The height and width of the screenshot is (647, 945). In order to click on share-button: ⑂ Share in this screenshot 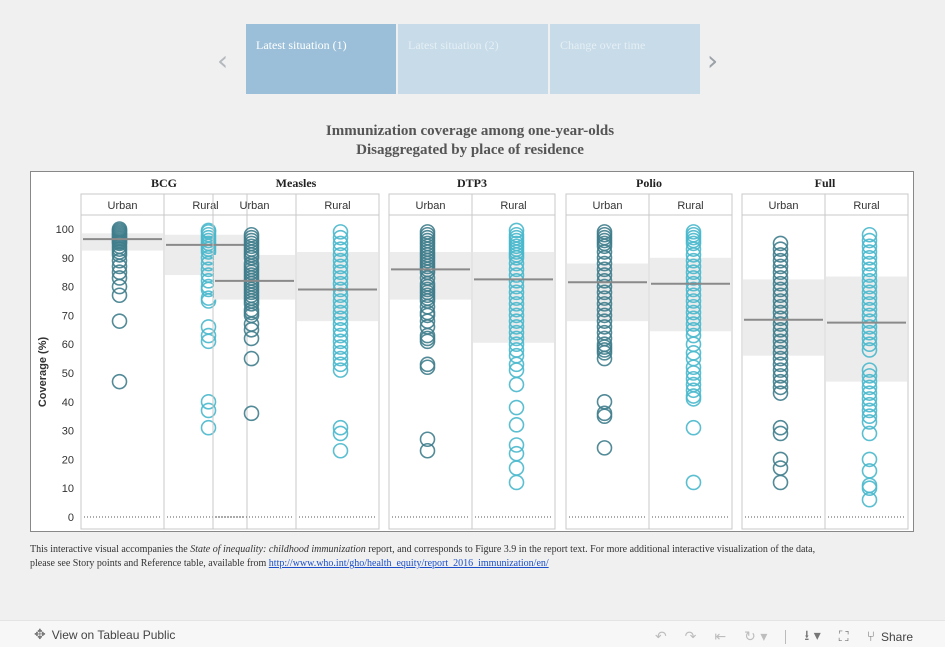, I will do `click(890, 637)`.